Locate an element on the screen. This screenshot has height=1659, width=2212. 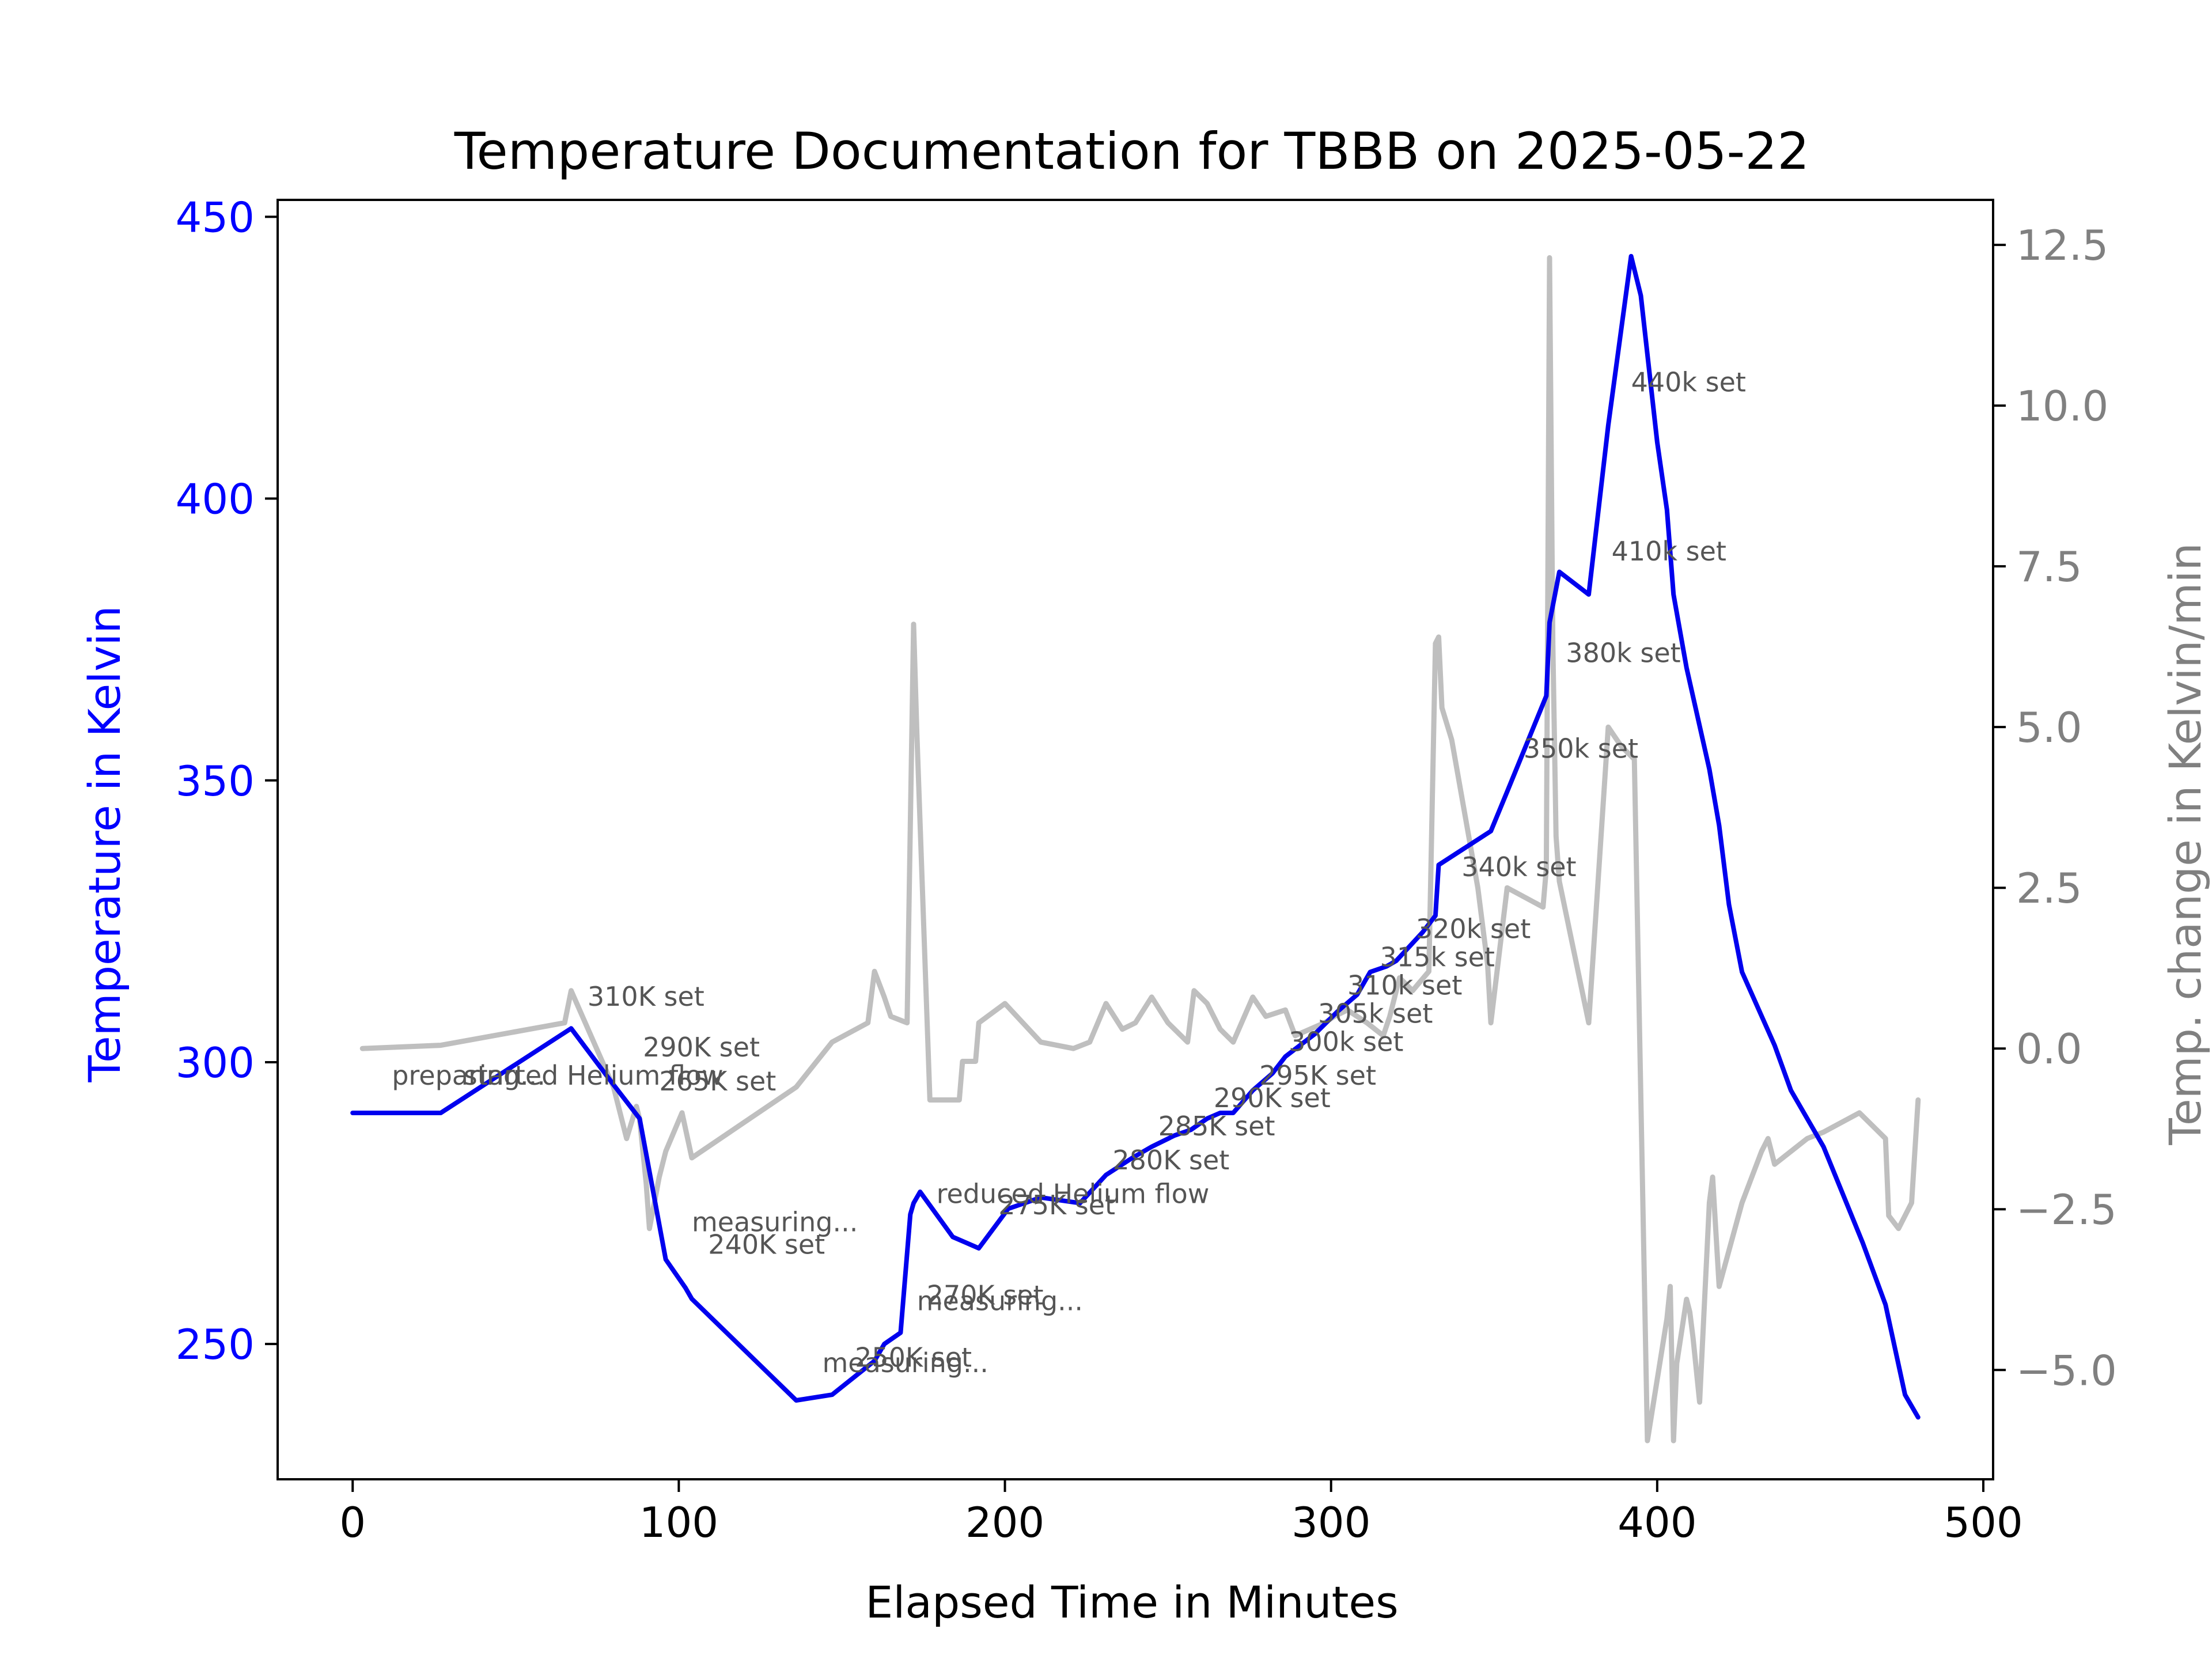
x-tick-label: 100 is located at coordinates (678, 1522).